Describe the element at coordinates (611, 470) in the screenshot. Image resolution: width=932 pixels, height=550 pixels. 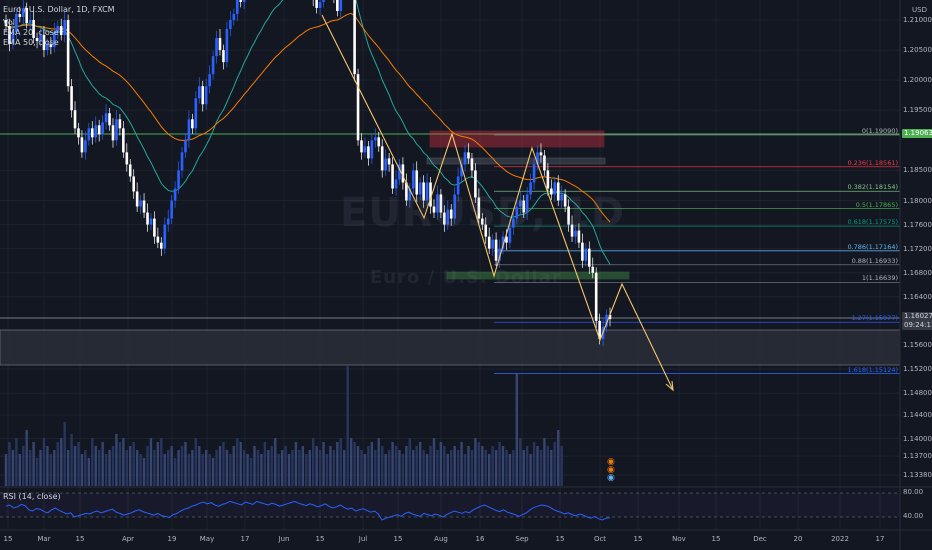
I see `events-icon: ◉ ◉ ◉` at that location.